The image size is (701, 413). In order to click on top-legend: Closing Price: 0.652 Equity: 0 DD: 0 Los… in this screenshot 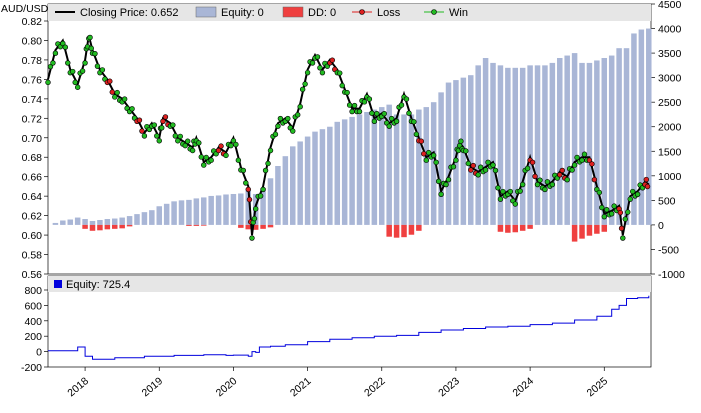, I will do `click(261, 12)`.